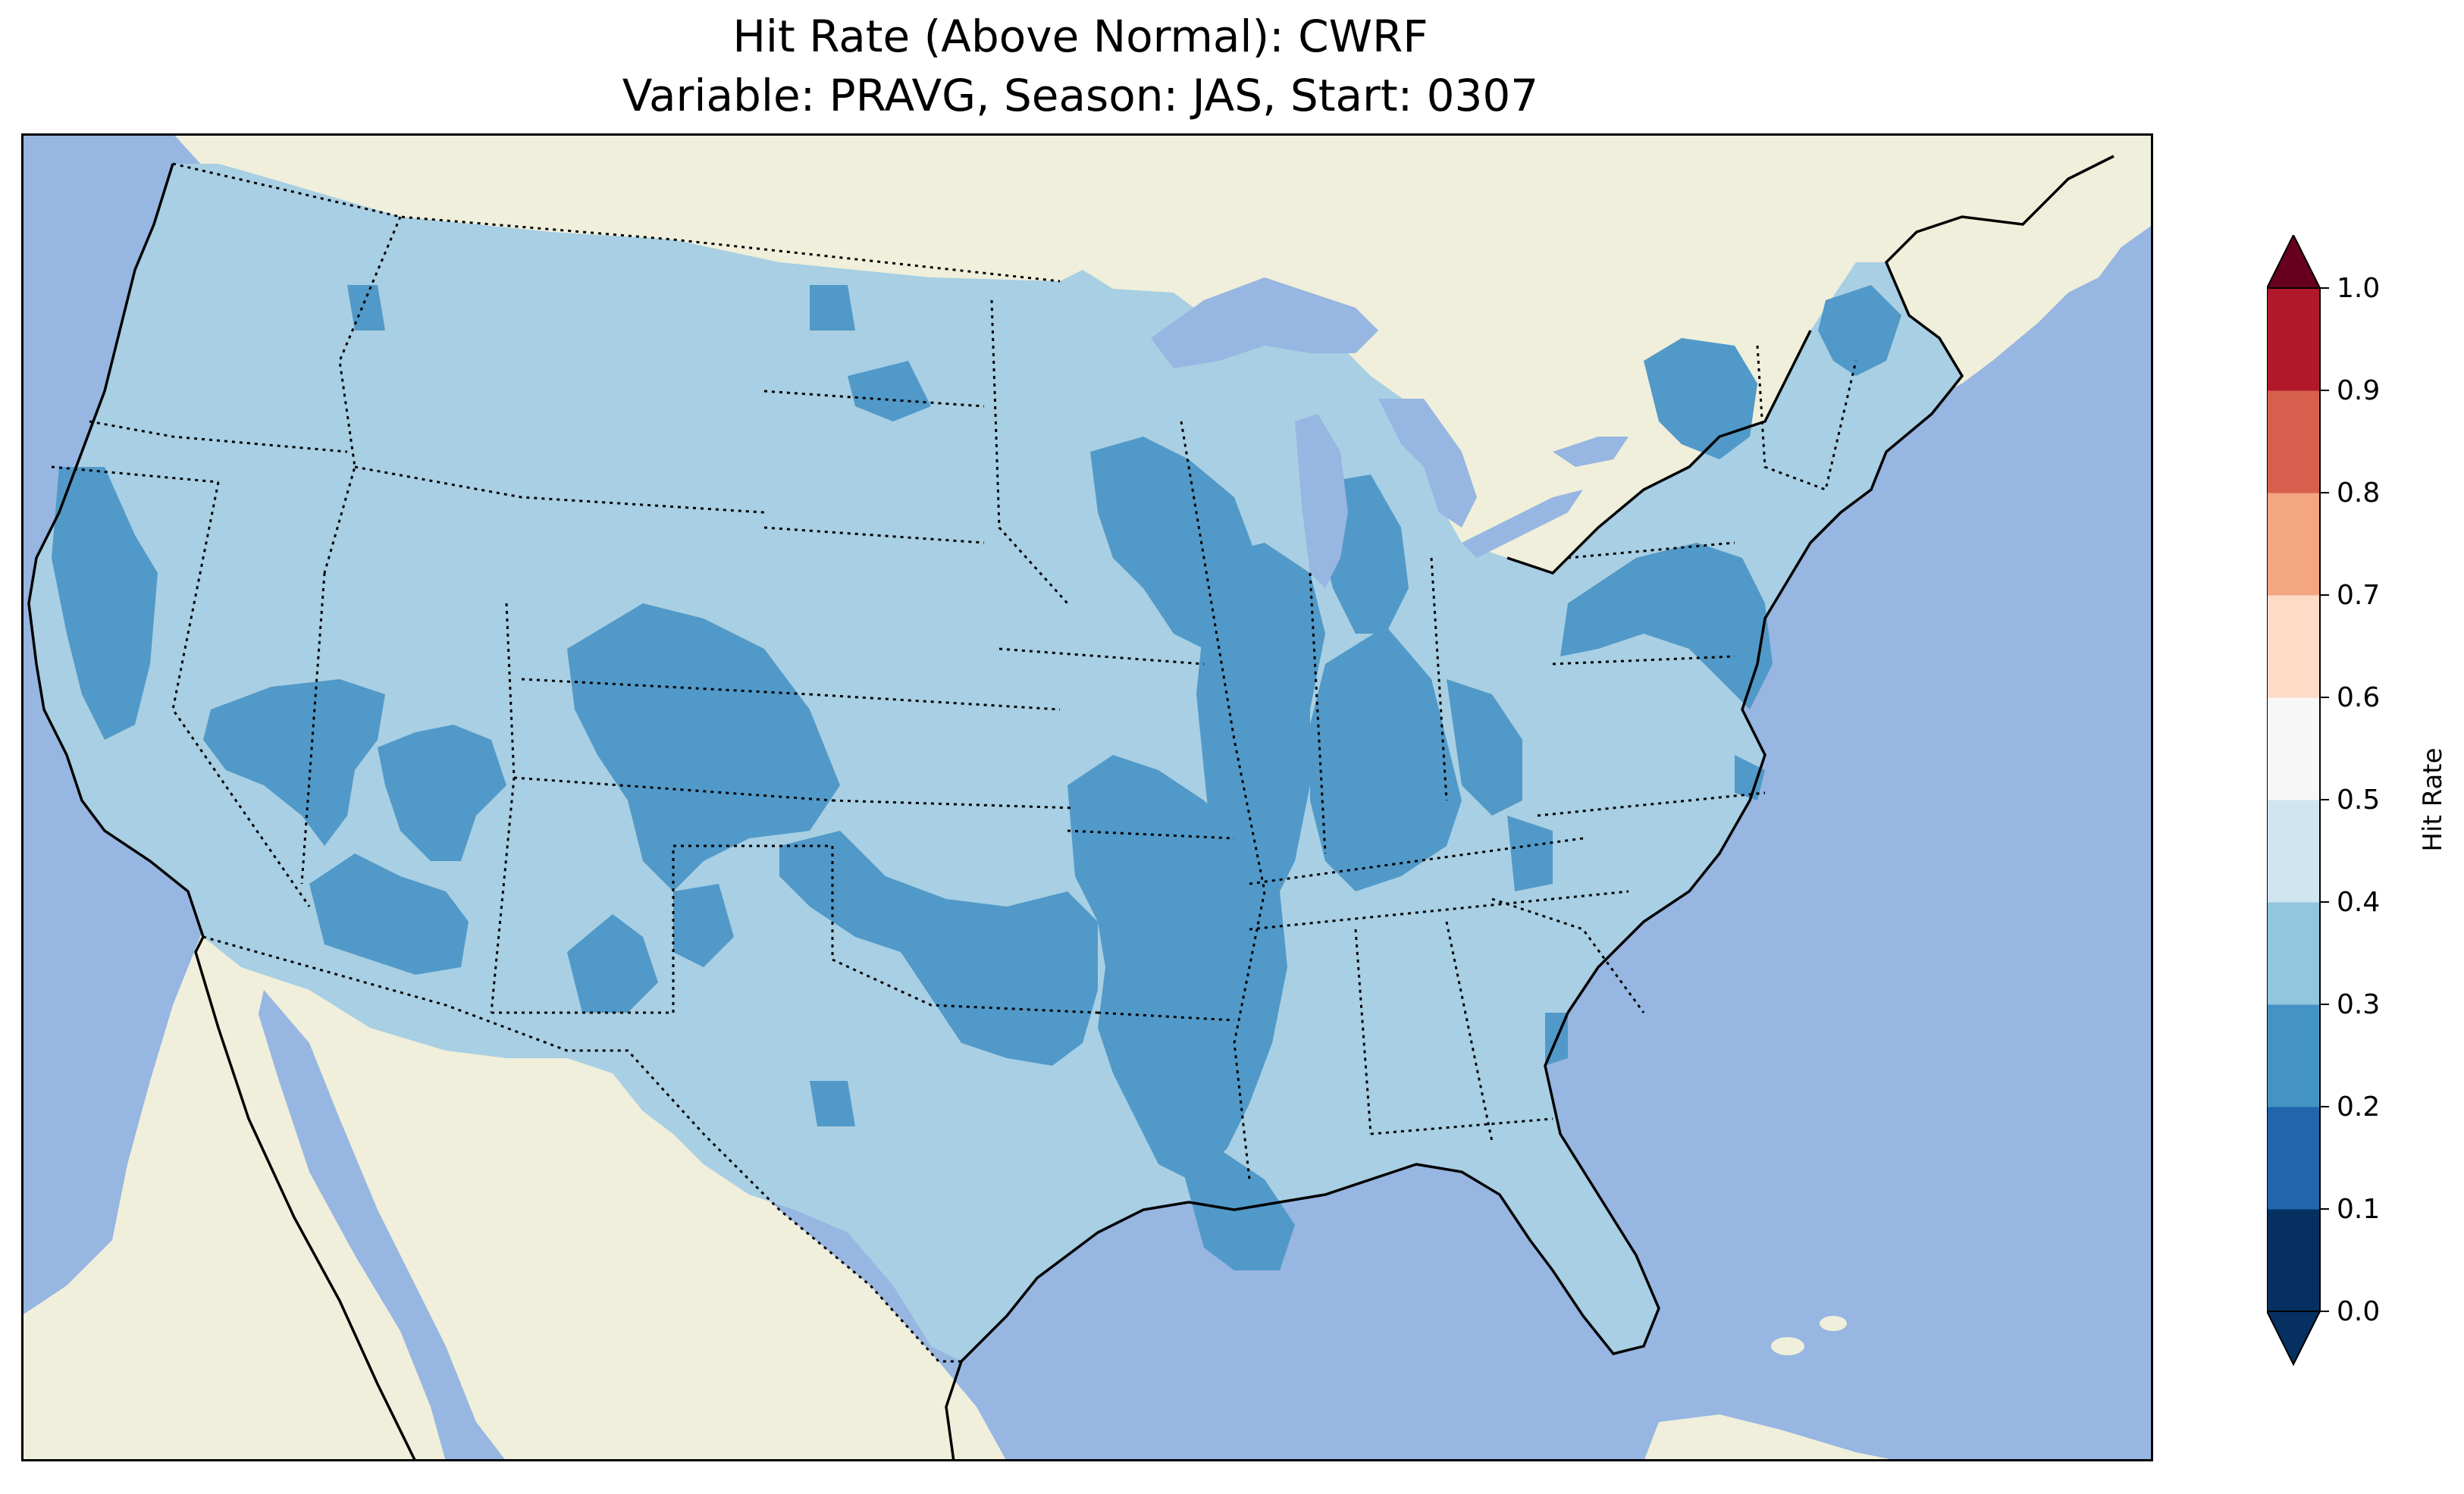  Describe the element at coordinates (874, 399) in the screenshot. I see `border-dakotas` at that location.